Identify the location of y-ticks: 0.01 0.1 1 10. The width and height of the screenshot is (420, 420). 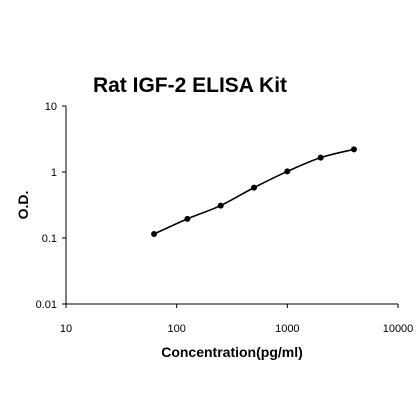
(51, 206).